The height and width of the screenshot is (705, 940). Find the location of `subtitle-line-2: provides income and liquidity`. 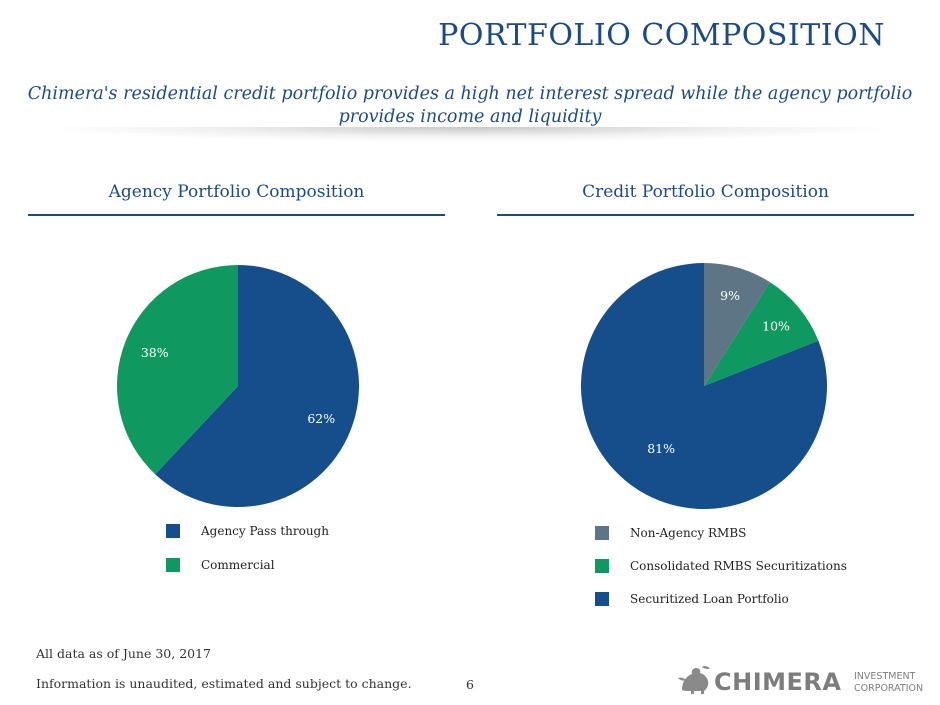

subtitle-line-2: provides income and liquidity is located at coordinates (470, 117).